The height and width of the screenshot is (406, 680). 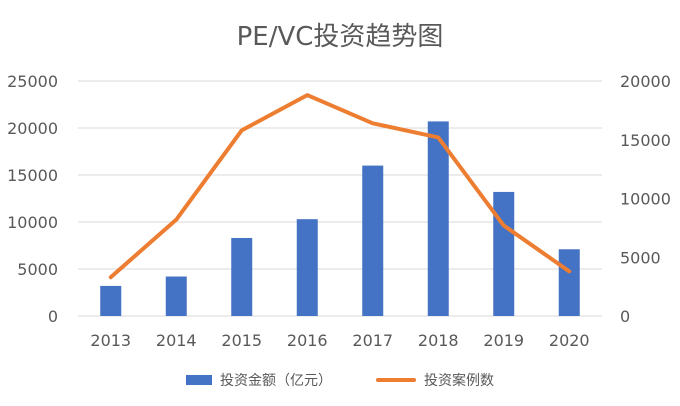 What do you see at coordinates (32, 128) in the screenshot?
I see `y-left-tick-label: 20000` at bounding box center [32, 128].